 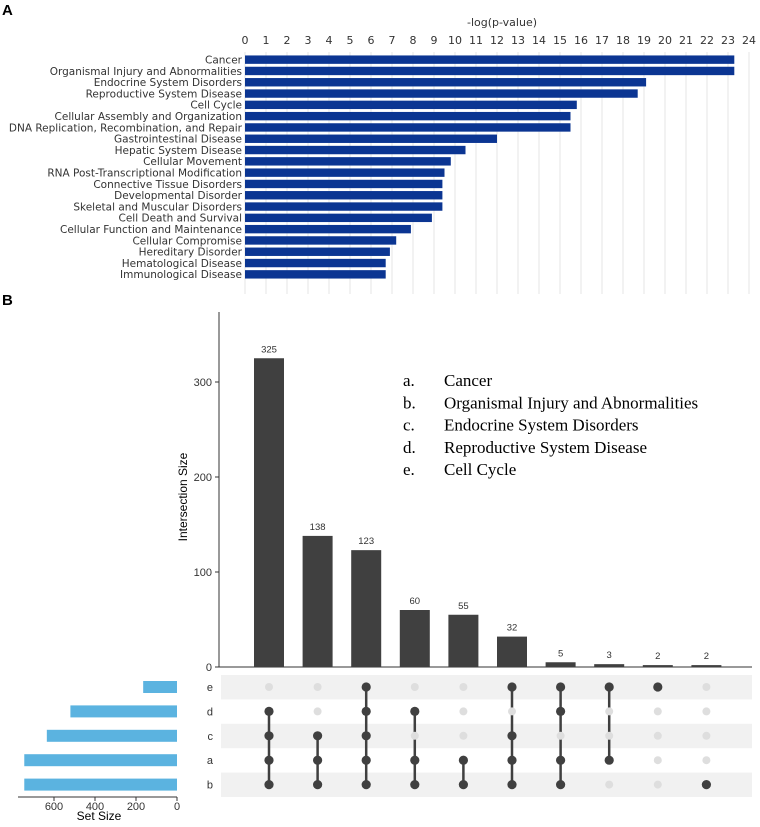 What do you see at coordinates (203, 573) in the screenshot?
I see `y-tick-label-100: 100` at bounding box center [203, 573].